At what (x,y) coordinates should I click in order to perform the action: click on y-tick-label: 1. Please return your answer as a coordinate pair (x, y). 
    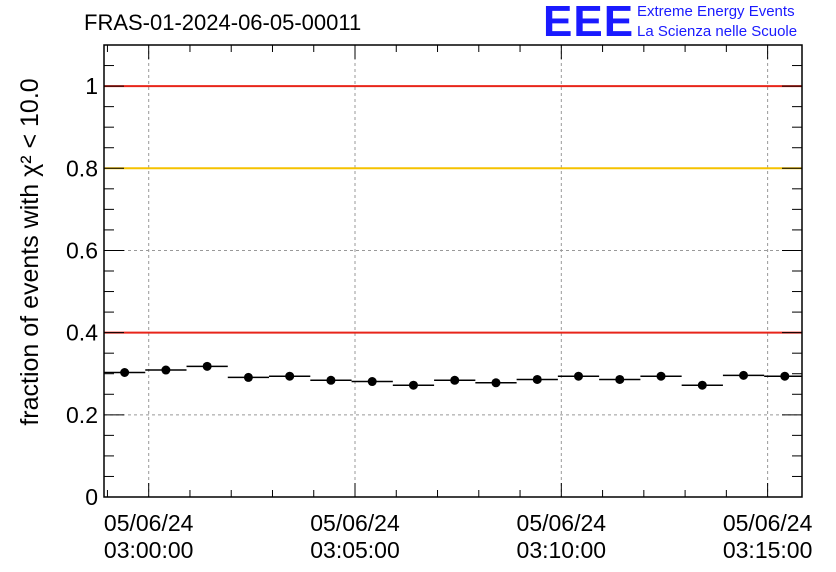
    Looking at the image, I should click on (91, 86).